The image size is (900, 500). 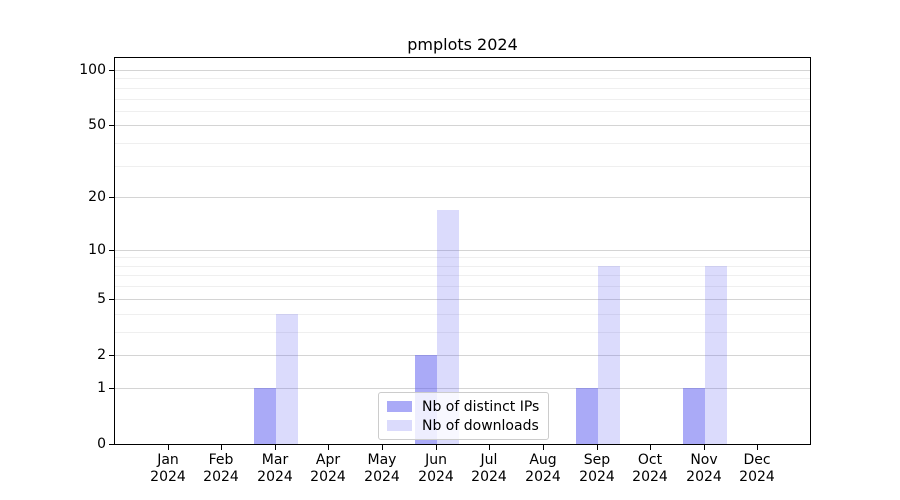 What do you see at coordinates (97, 197) in the screenshot?
I see `y-tick-label-20: 20` at bounding box center [97, 197].